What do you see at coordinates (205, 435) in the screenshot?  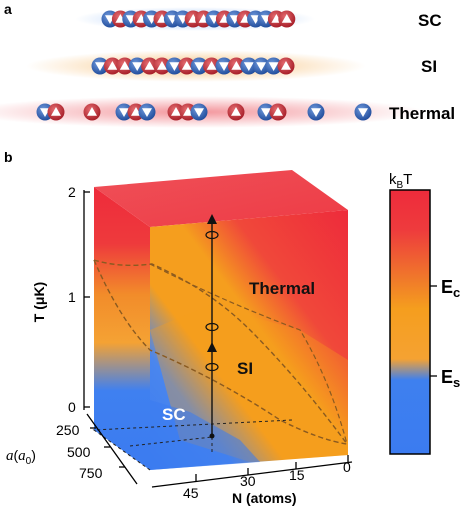 I see `sc-region-shade` at bounding box center [205, 435].